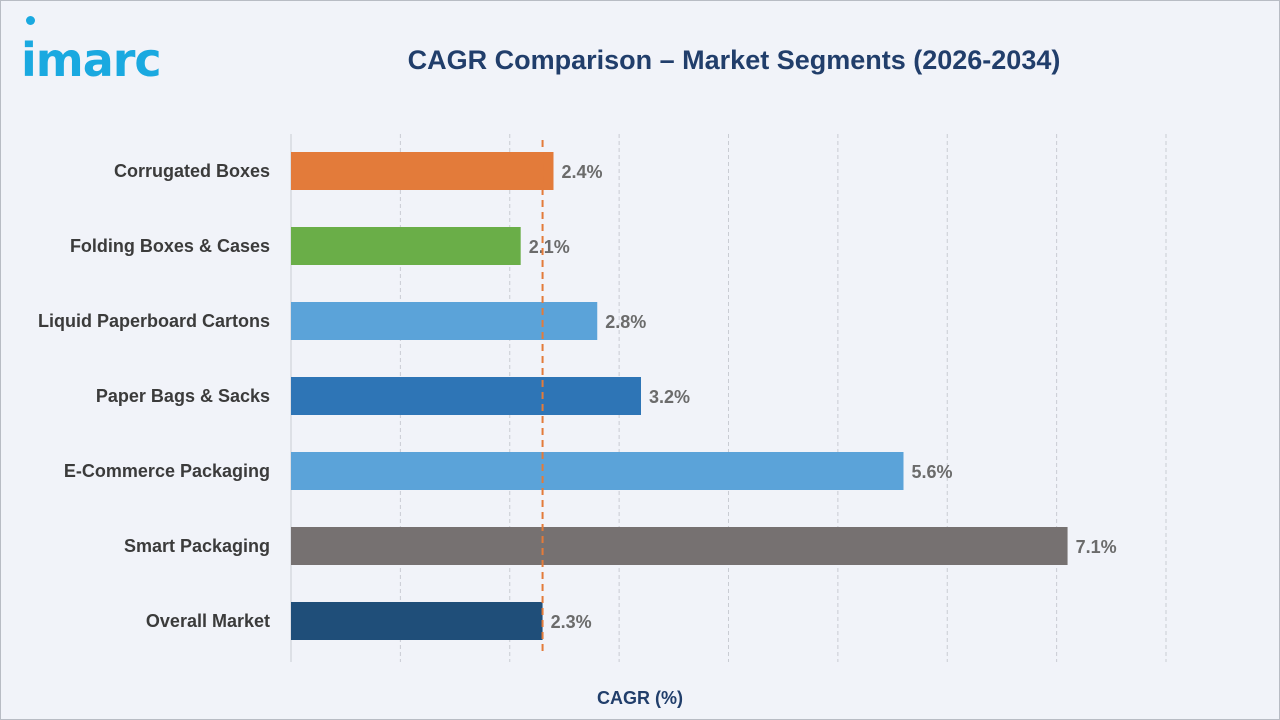 This screenshot has width=1280, height=720. I want to click on category-label: Liquid Paperboard Cartons, so click(154, 321).